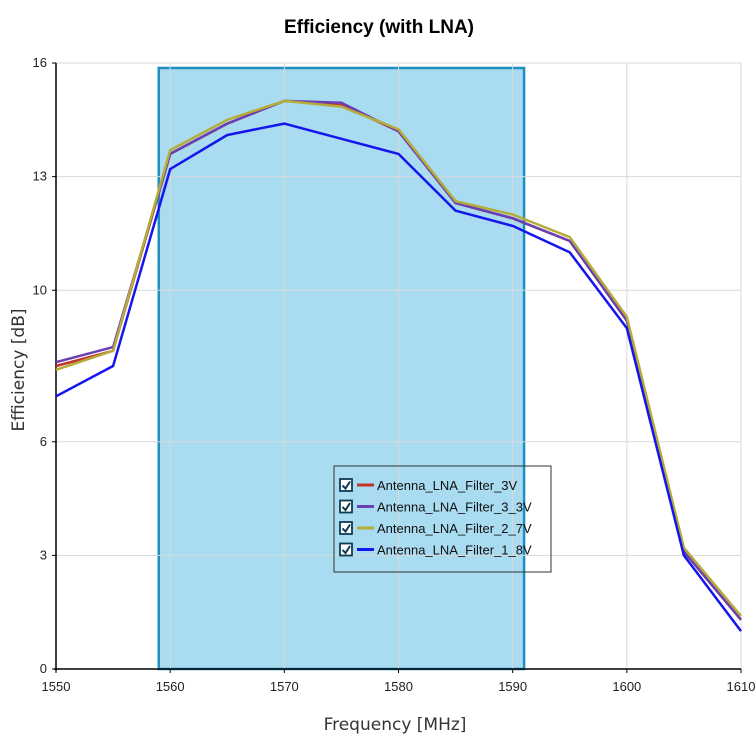 This screenshot has width=755, height=740. Describe the element at coordinates (454, 507) in the screenshot. I see `legend-label: Antenna_LNA_Filter_3_3V` at that location.